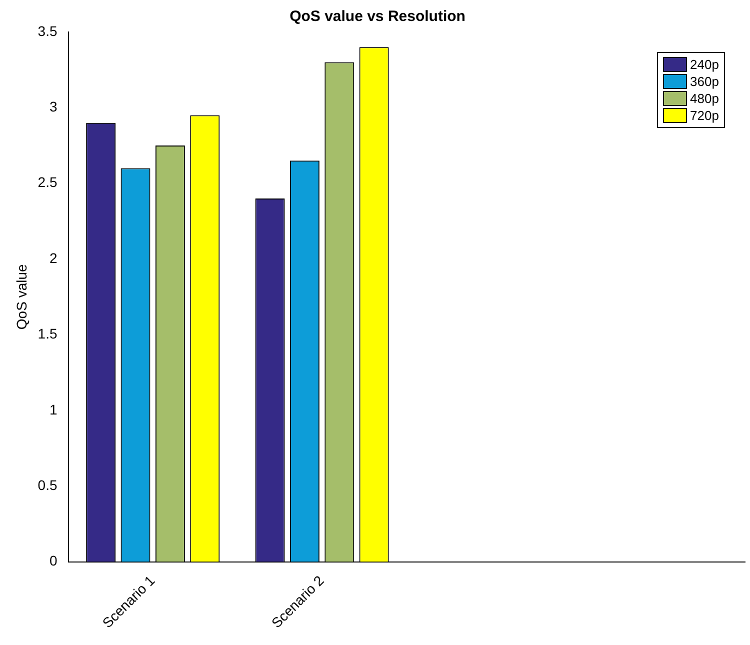 The width and height of the screenshot is (750, 645). Describe the element at coordinates (53, 106) in the screenshot. I see `y-tick-label: 3` at that location.